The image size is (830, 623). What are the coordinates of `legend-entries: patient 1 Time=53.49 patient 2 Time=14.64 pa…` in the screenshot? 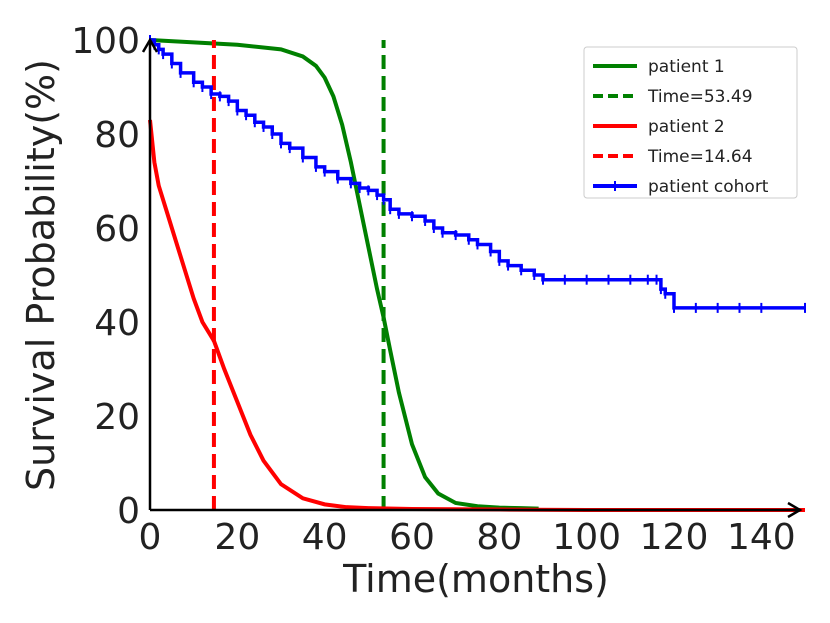 It's located at (681, 127).